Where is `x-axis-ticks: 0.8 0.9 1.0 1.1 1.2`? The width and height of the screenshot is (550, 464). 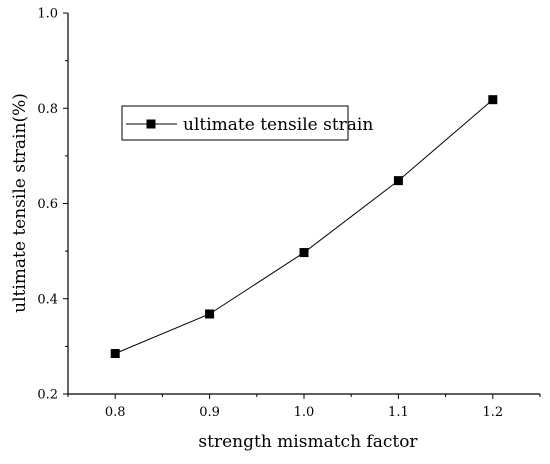 x-axis-ticks: 0.8 0.9 1.0 1.1 1.2 is located at coordinates (304, 407).